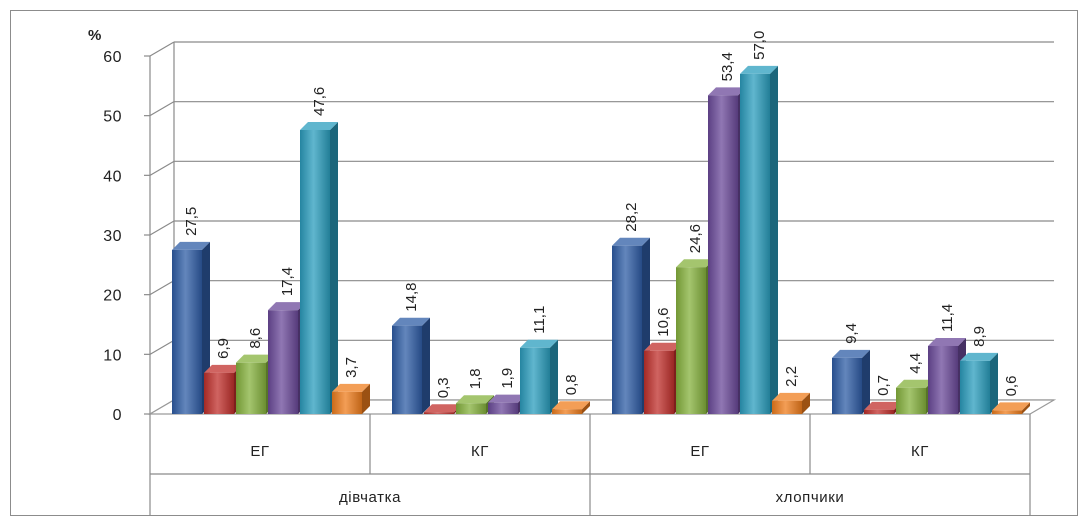  What do you see at coordinates (571, 384) in the screenshot?
I see `data-label: 0,8` at bounding box center [571, 384].